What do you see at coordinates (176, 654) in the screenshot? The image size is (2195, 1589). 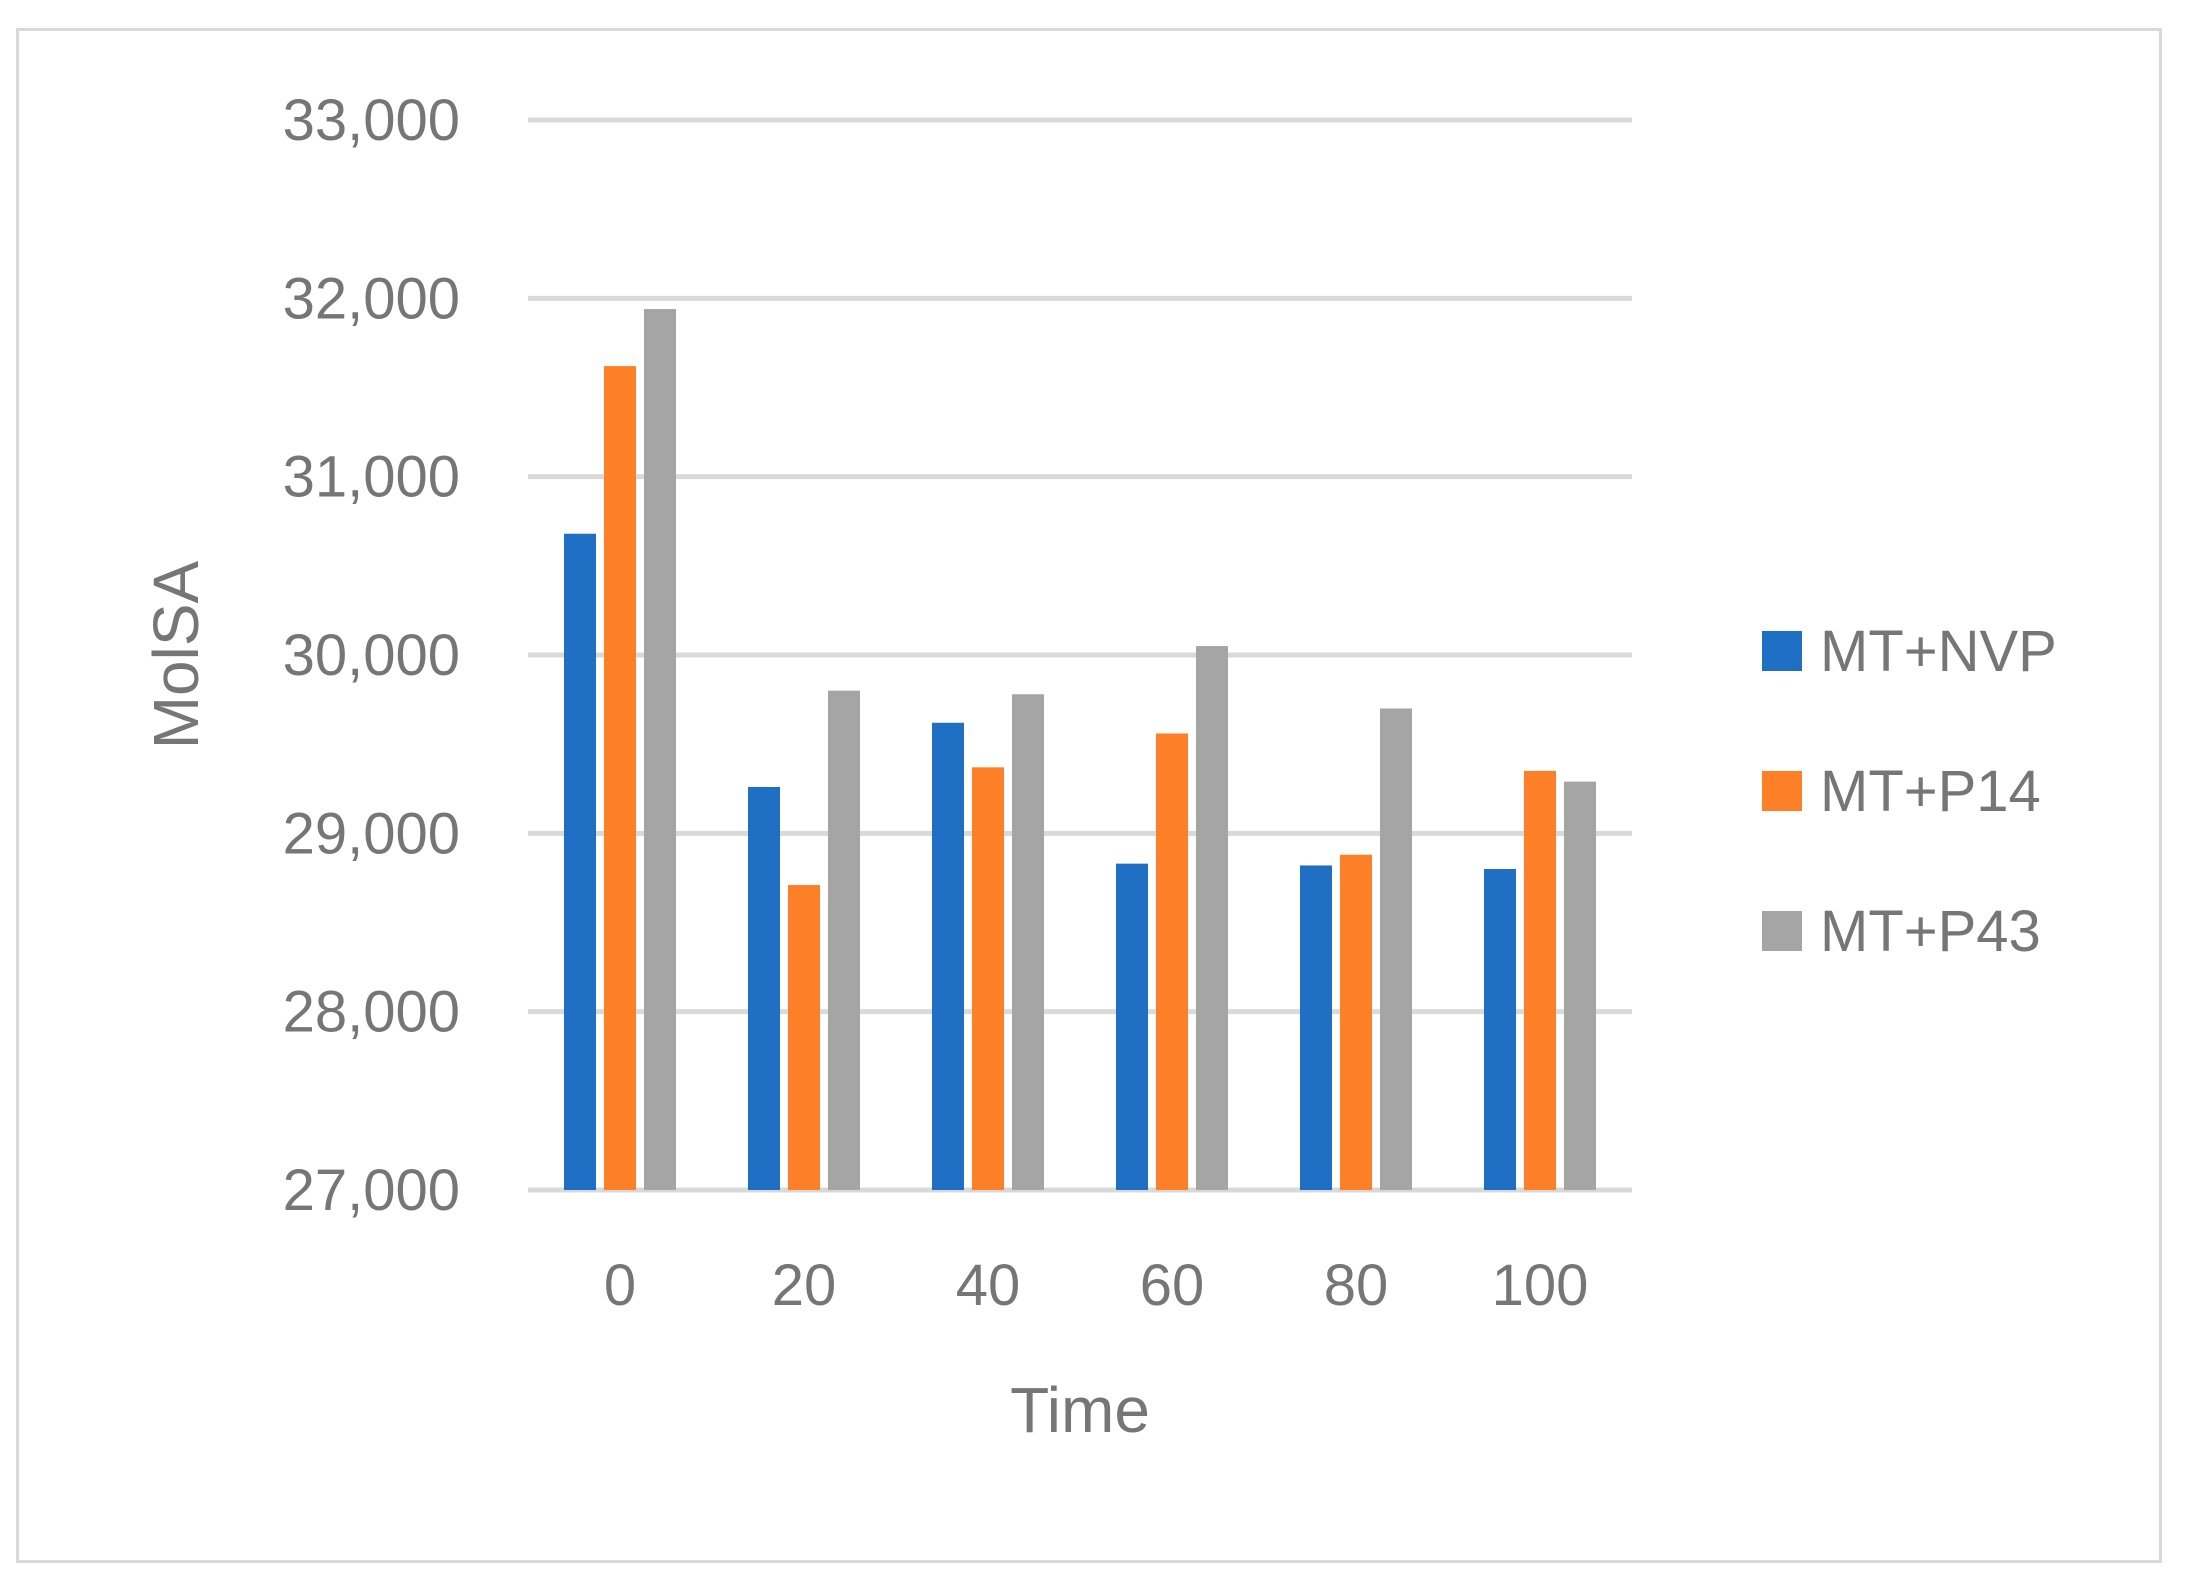 I see `y-axis-title: MolSA` at bounding box center [176, 654].